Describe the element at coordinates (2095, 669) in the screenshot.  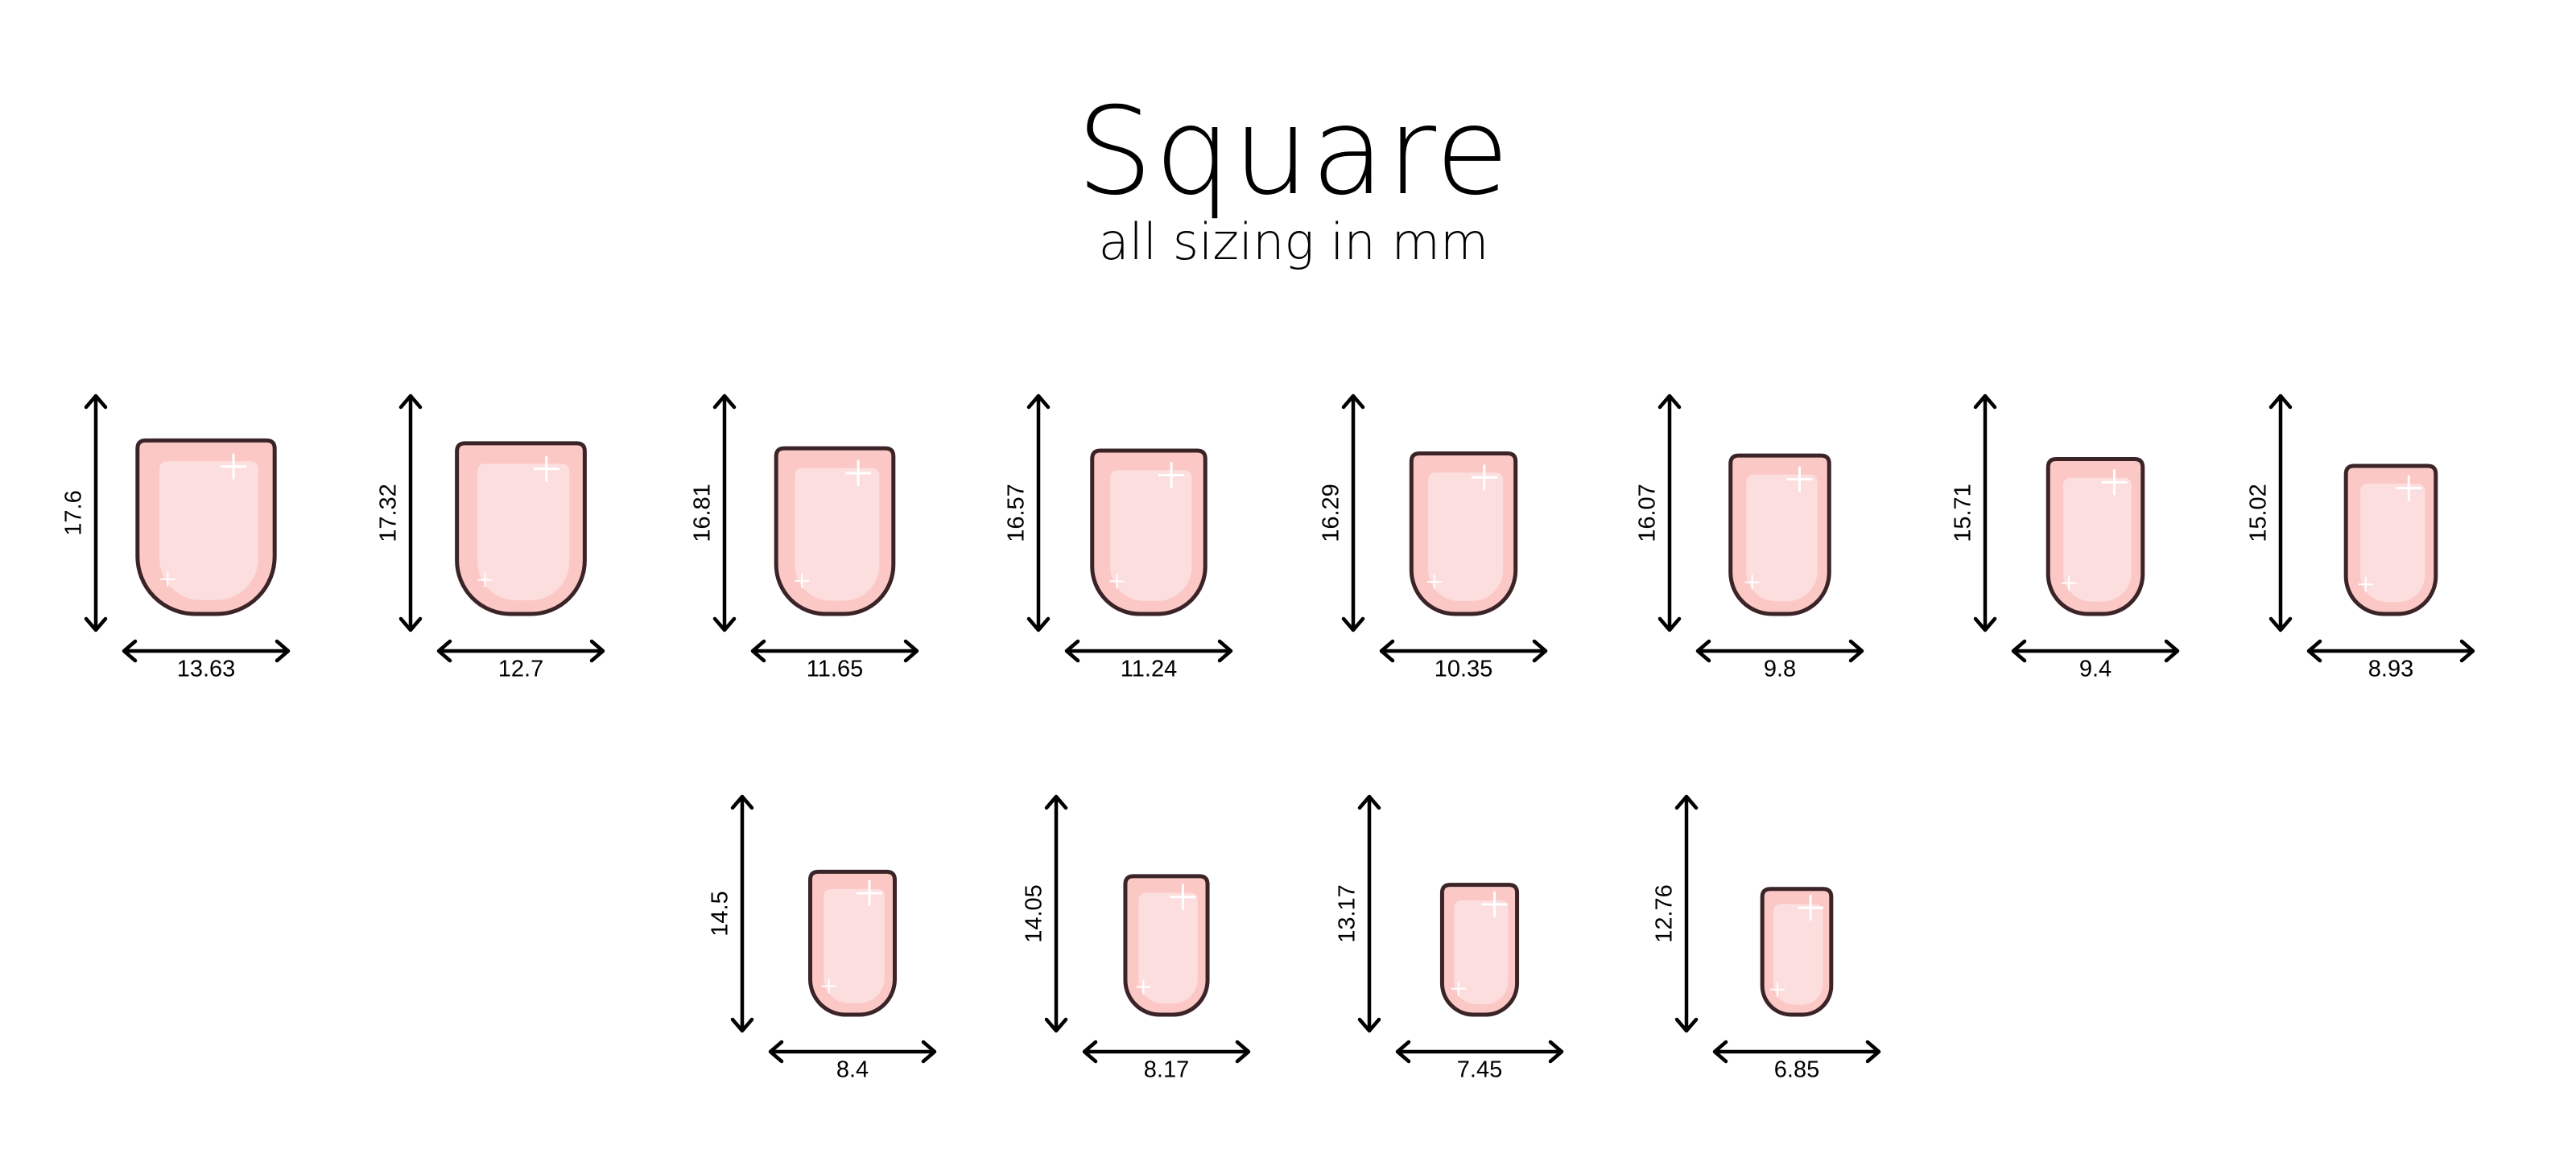
I see `width-label: 9.4` at that location.